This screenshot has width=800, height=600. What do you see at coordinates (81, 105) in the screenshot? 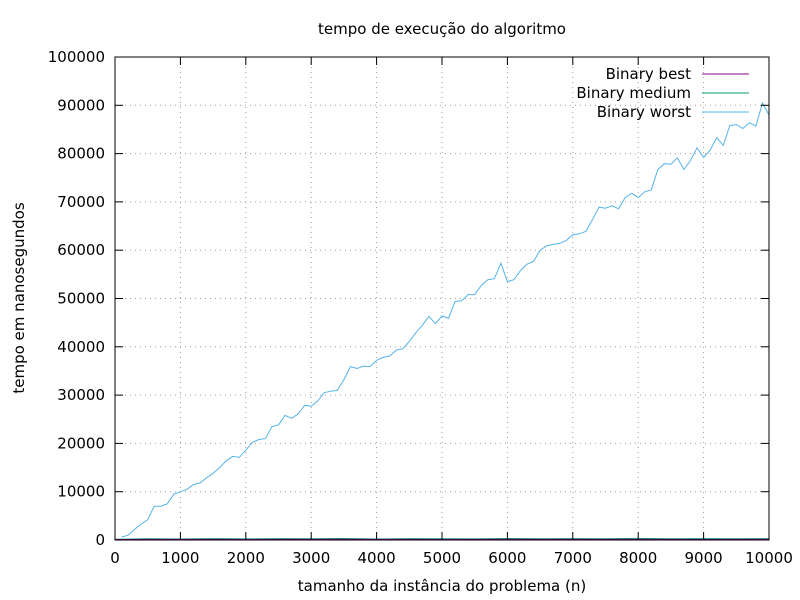
I see `y-tick-label: 90000` at bounding box center [81, 105].